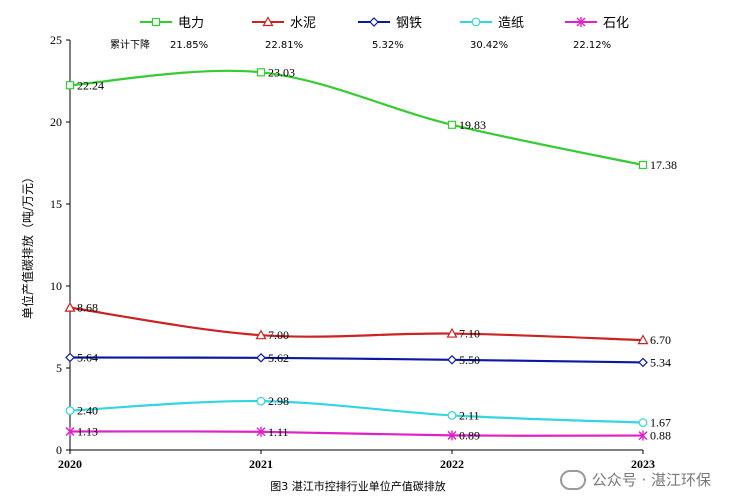 This screenshot has width=733, height=500. Describe the element at coordinates (191, 23) in the screenshot. I see `legend-label: 电力` at that location.